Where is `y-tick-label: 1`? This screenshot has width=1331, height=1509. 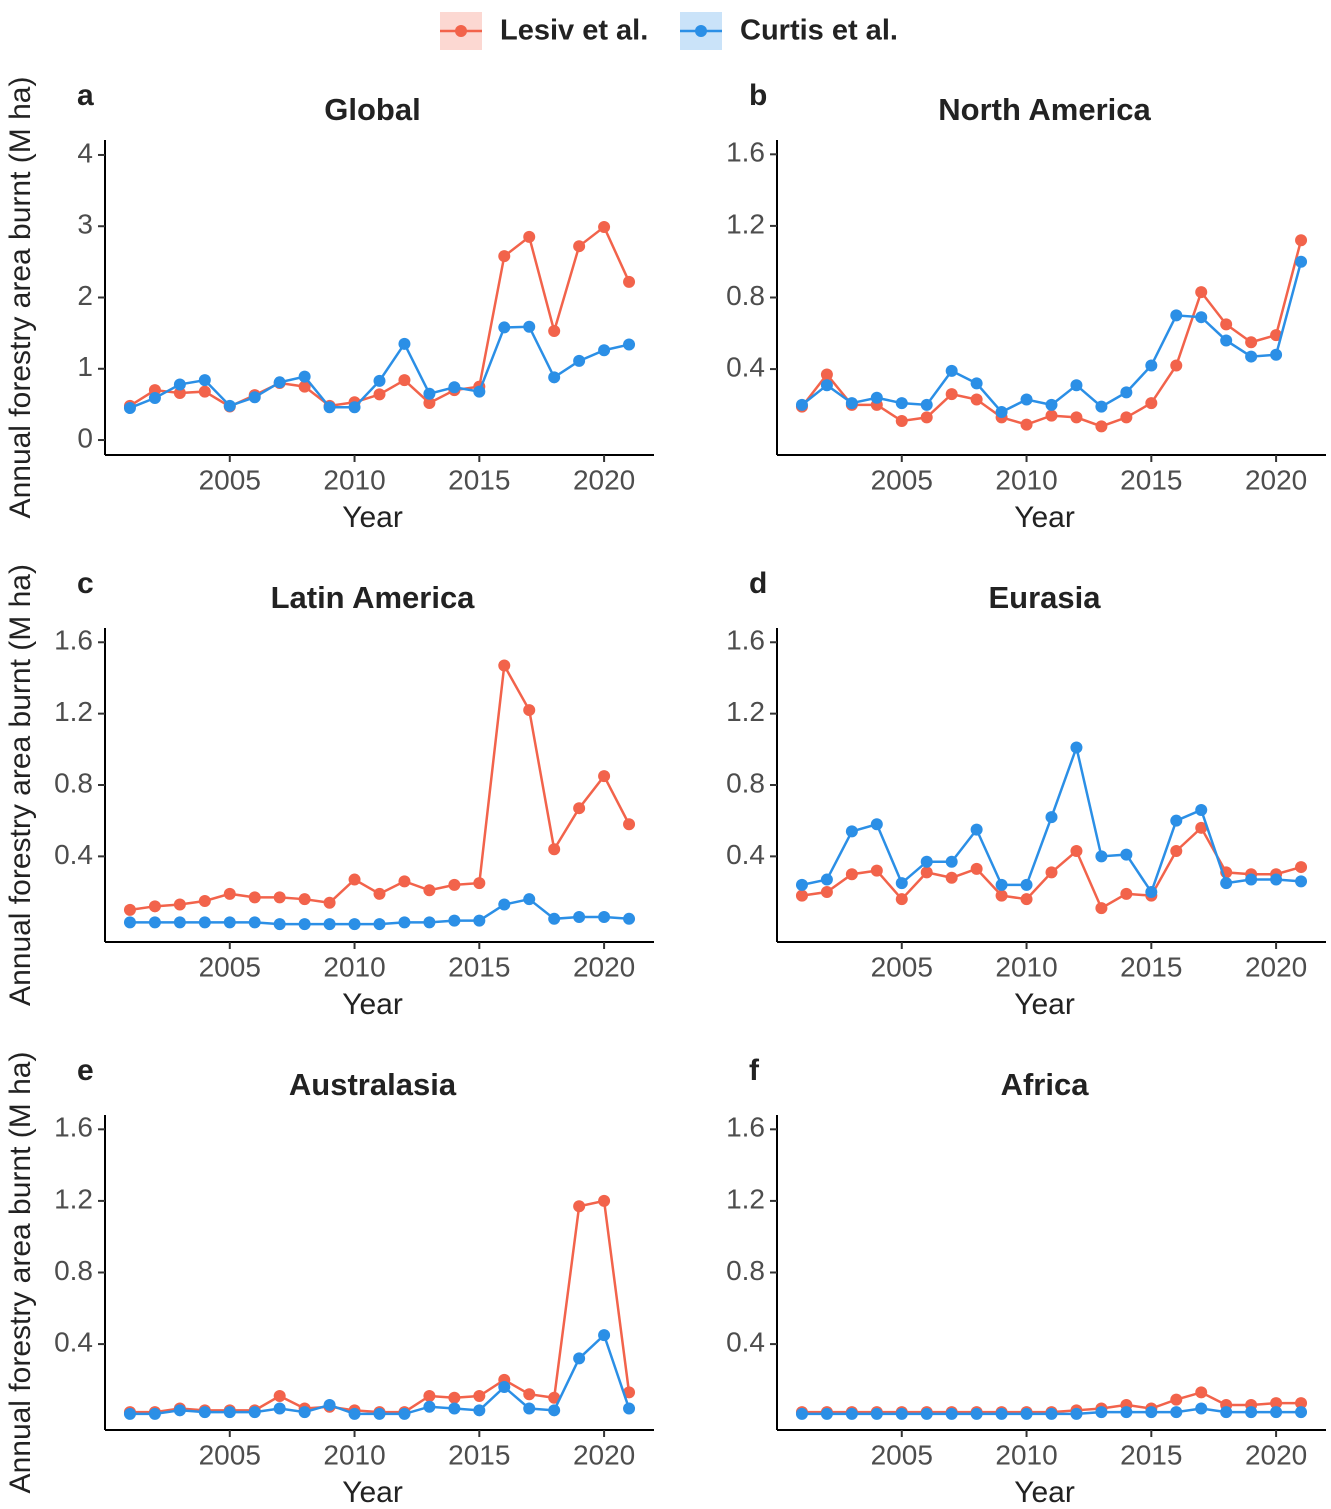 y-tick-label: 1 is located at coordinates (85, 366).